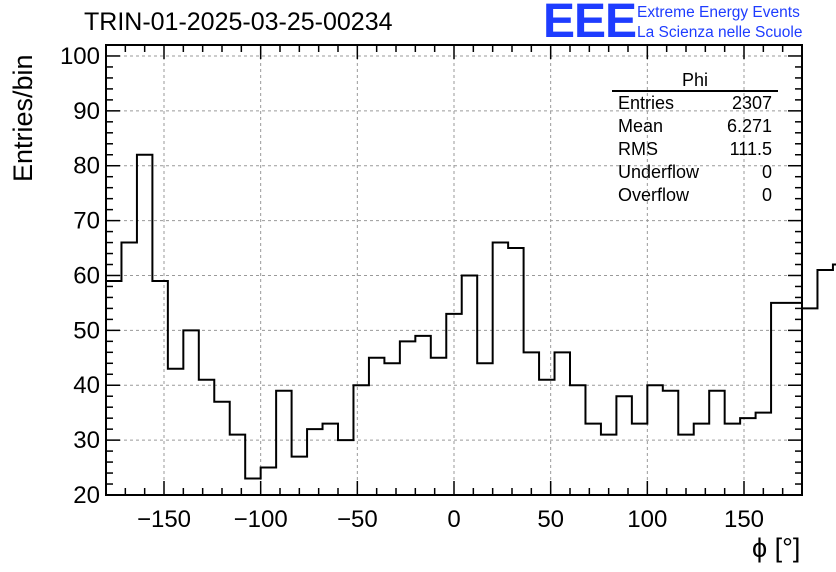  Describe the element at coordinates (86, 111) in the screenshot. I see `y-tick-label: 90` at that location.